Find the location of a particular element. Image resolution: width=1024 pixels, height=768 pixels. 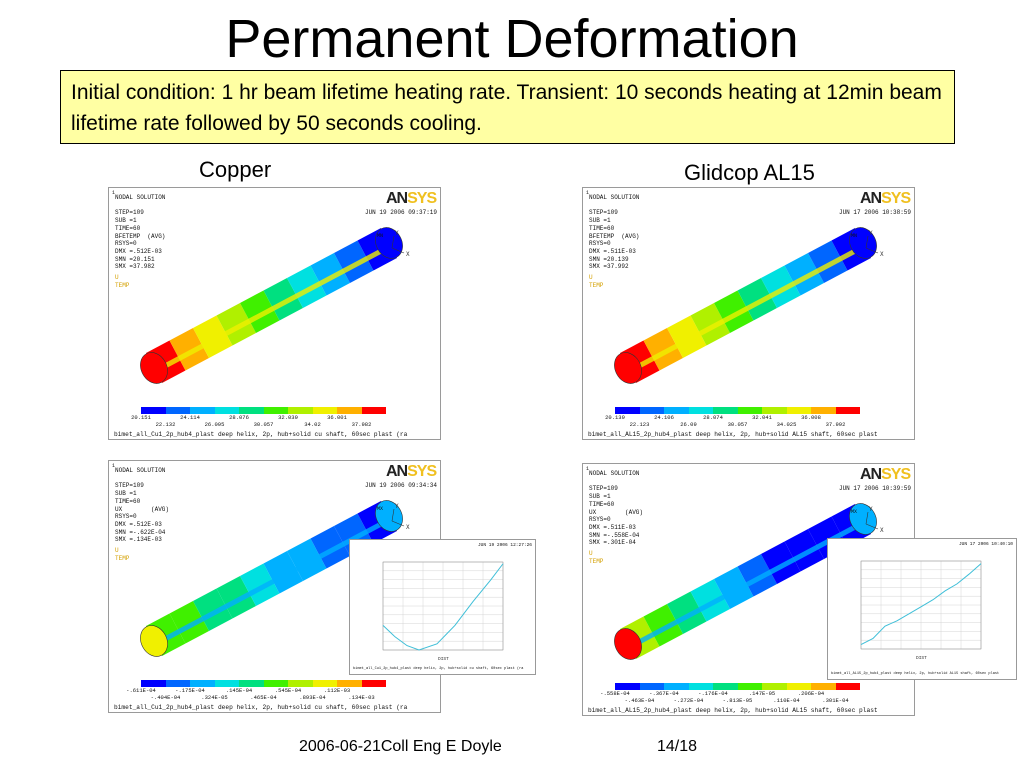

scale-tick: .145E-04 is located at coordinates (239, 690).